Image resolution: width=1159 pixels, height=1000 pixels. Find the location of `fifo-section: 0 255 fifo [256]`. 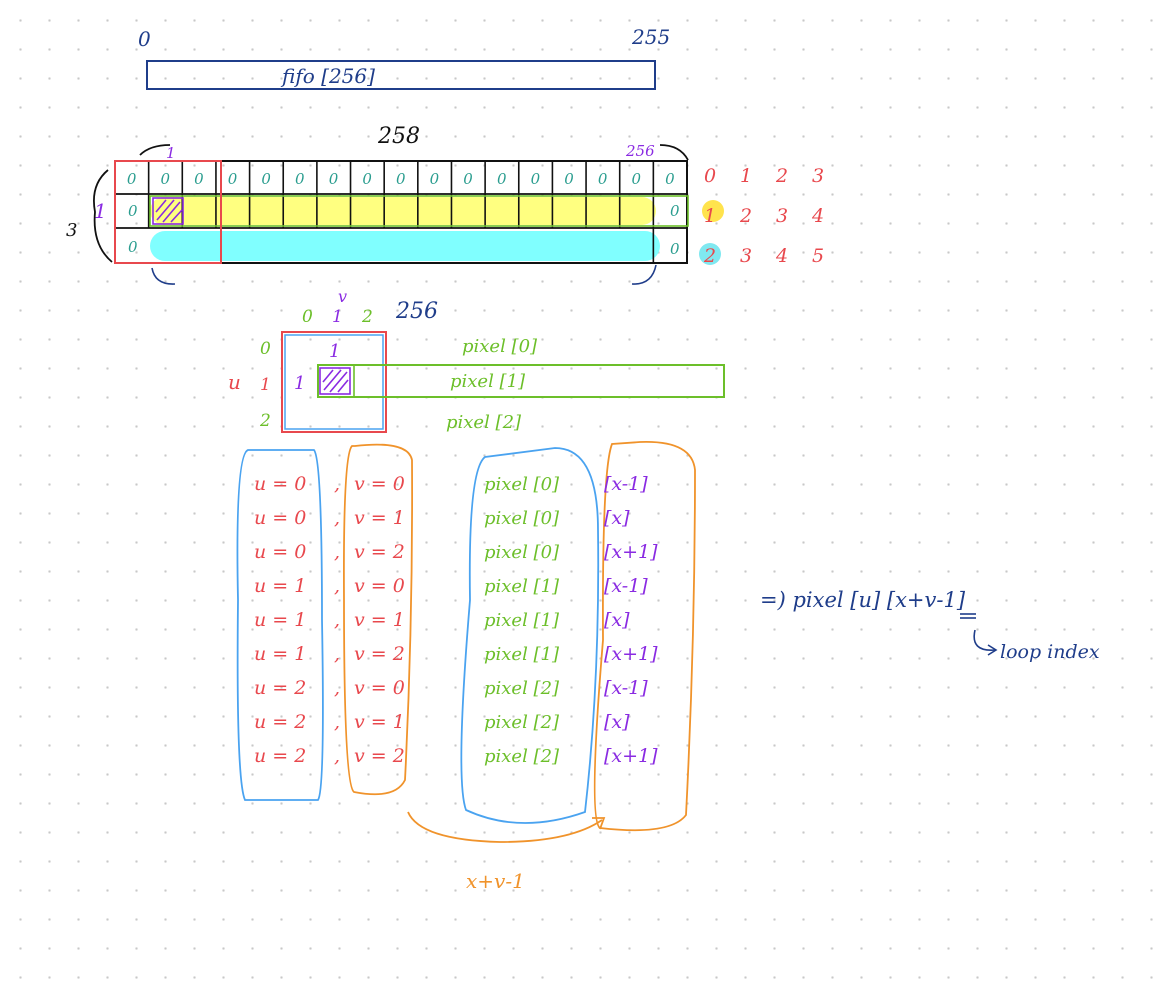

fifo-section: 0 255 fifo [256] is located at coordinates (404, 57).